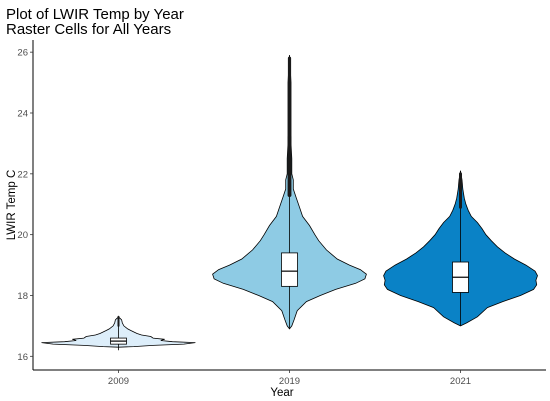 This screenshot has height=401, width=550. I want to click on y-tick-label: 20, so click(22, 235).